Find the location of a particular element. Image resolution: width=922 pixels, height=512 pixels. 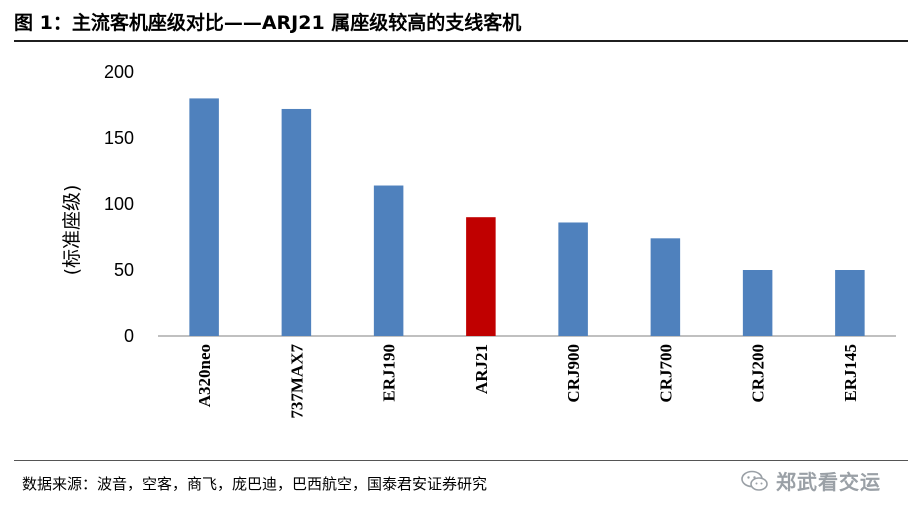

bar-a320neo is located at coordinates (204, 217).